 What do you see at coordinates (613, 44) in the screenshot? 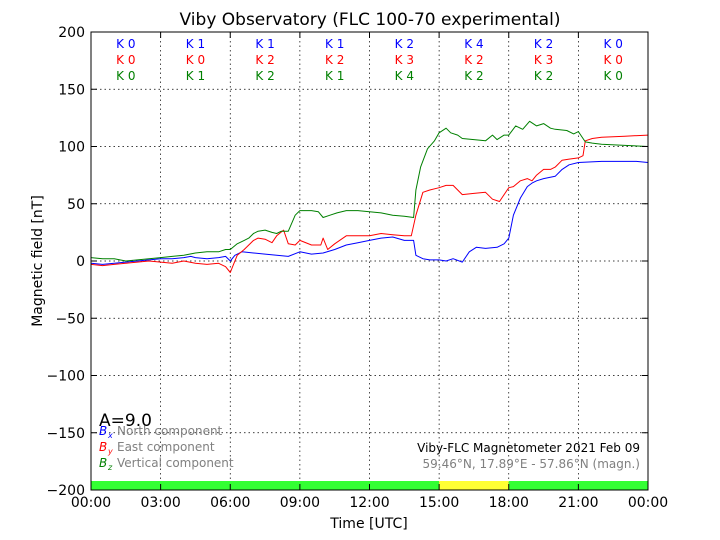
I see `k-index-blue-8: K 0` at bounding box center [613, 44].